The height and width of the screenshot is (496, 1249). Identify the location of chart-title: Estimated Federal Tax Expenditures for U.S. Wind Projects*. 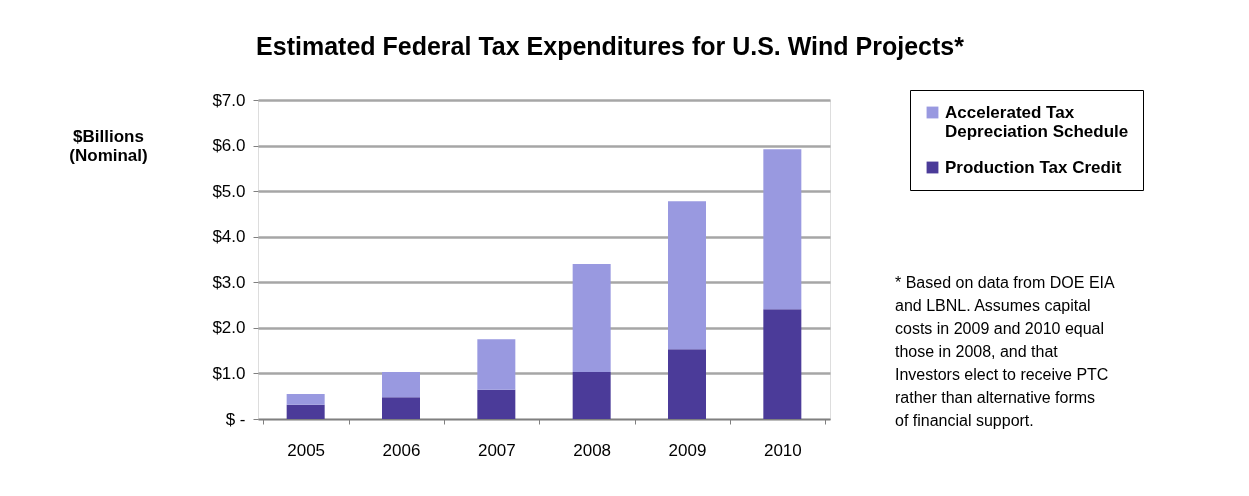
(610, 45).